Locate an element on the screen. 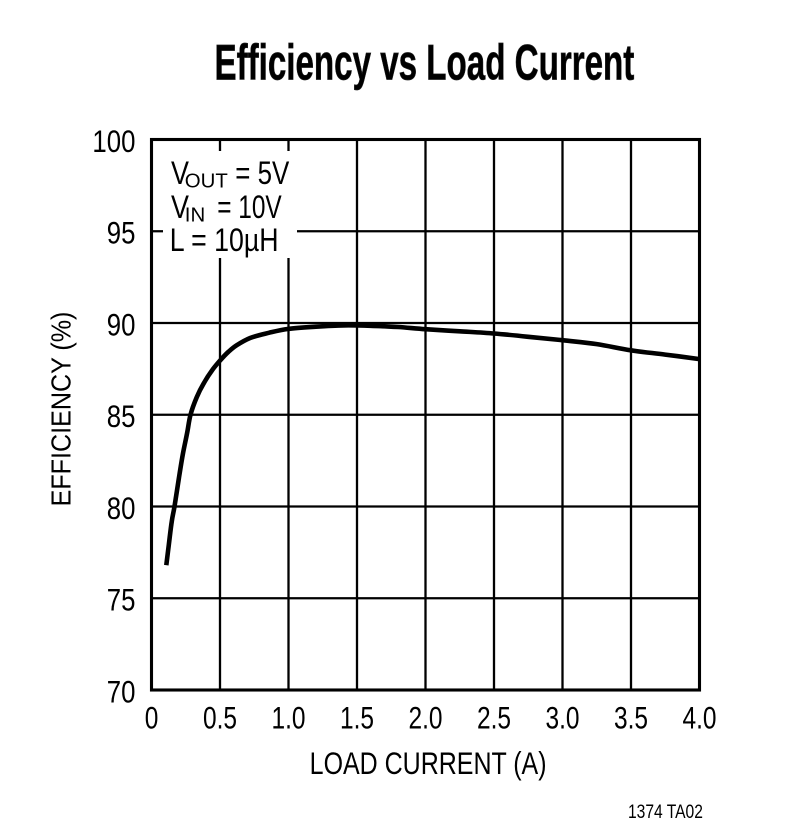  svg-text: Efficiency vs Load Current is located at coordinates (424, 62).